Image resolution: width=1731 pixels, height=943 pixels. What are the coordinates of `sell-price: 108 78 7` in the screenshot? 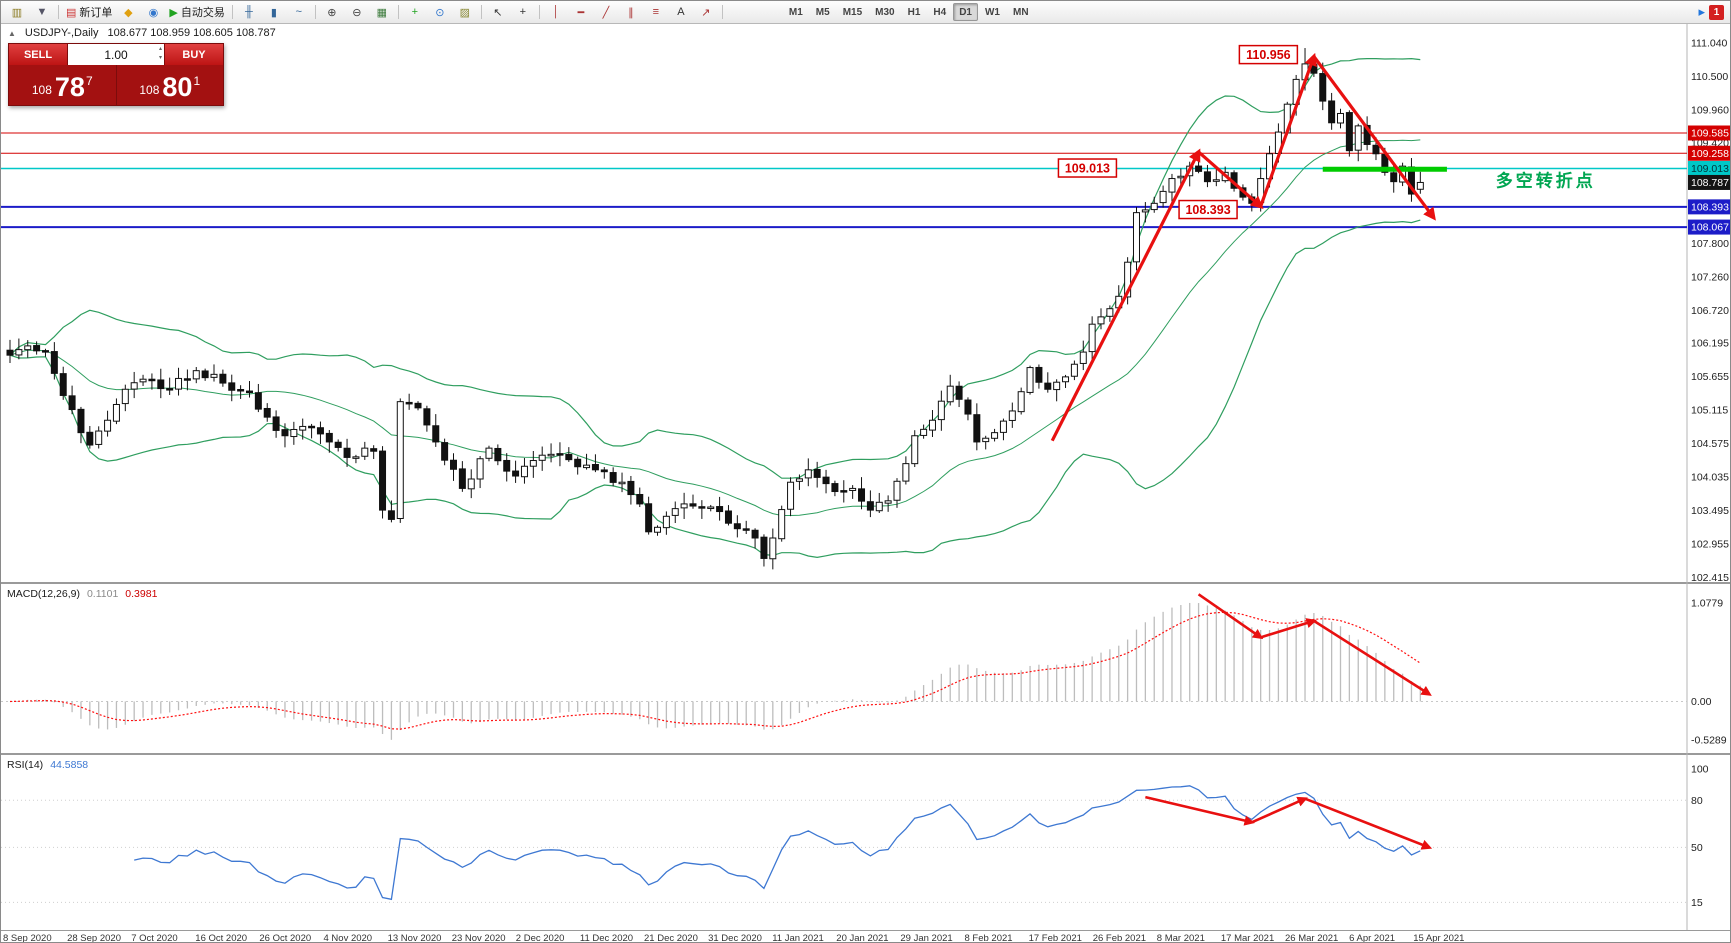 It's located at (63, 85).